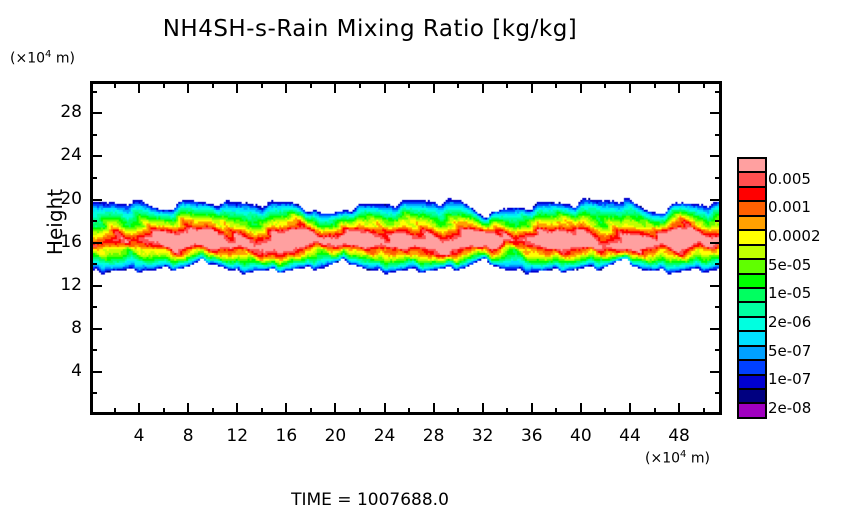 This screenshot has width=854, height=519. What do you see at coordinates (76, 327) in the screenshot?
I see `y-tick-label: 8` at bounding box center [76, 327].